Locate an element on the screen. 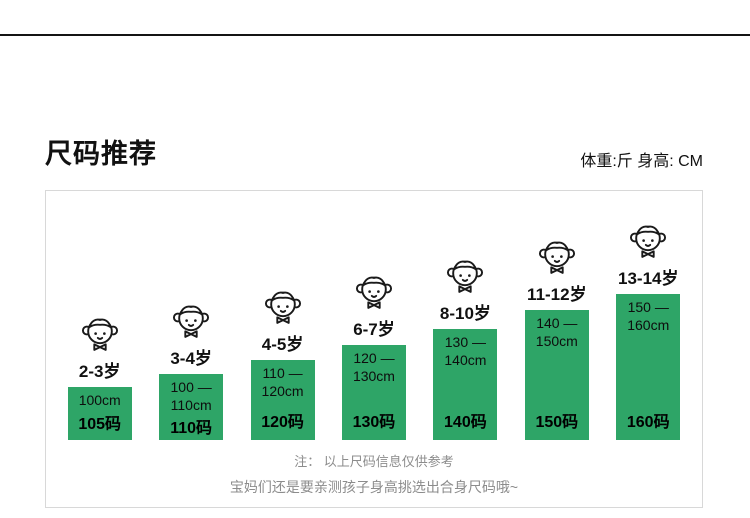 The height and width of the screenshot is (518, 750). size-bar: 100cm 105码 is located at coordinates (99, 413).